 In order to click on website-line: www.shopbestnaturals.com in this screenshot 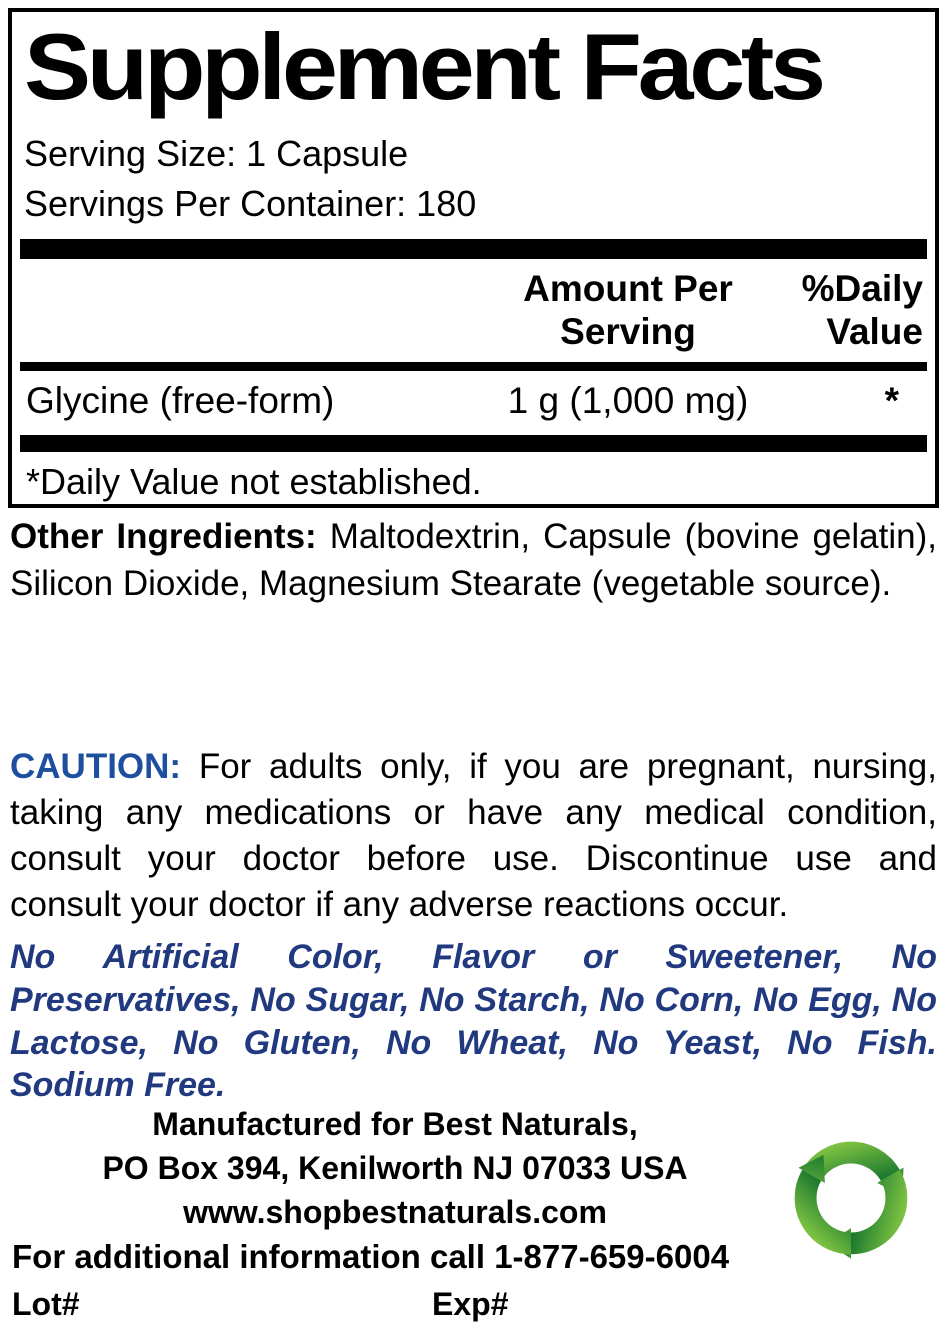, I will do `click(395, 1212)`.